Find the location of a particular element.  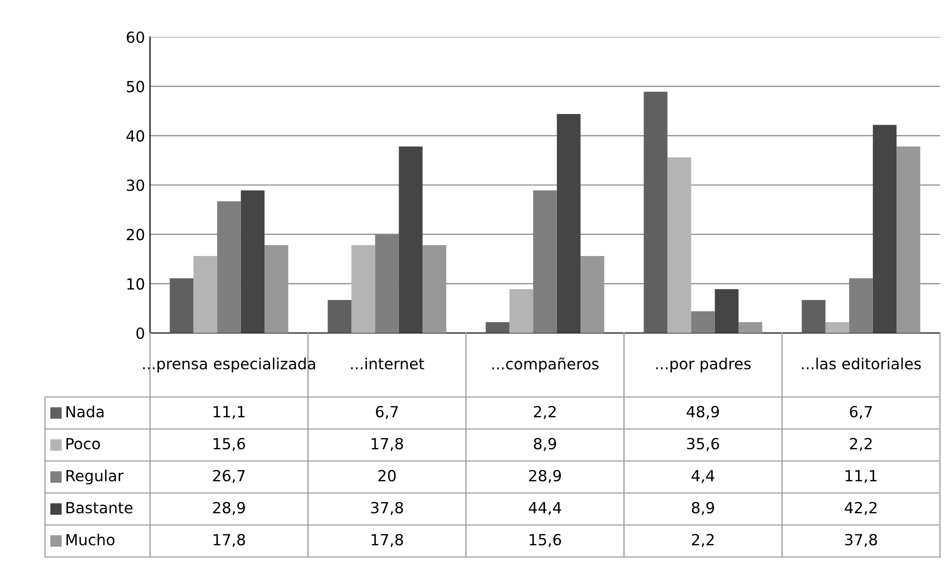

y-tick-label: 50 is located at coordinates (135, 86).